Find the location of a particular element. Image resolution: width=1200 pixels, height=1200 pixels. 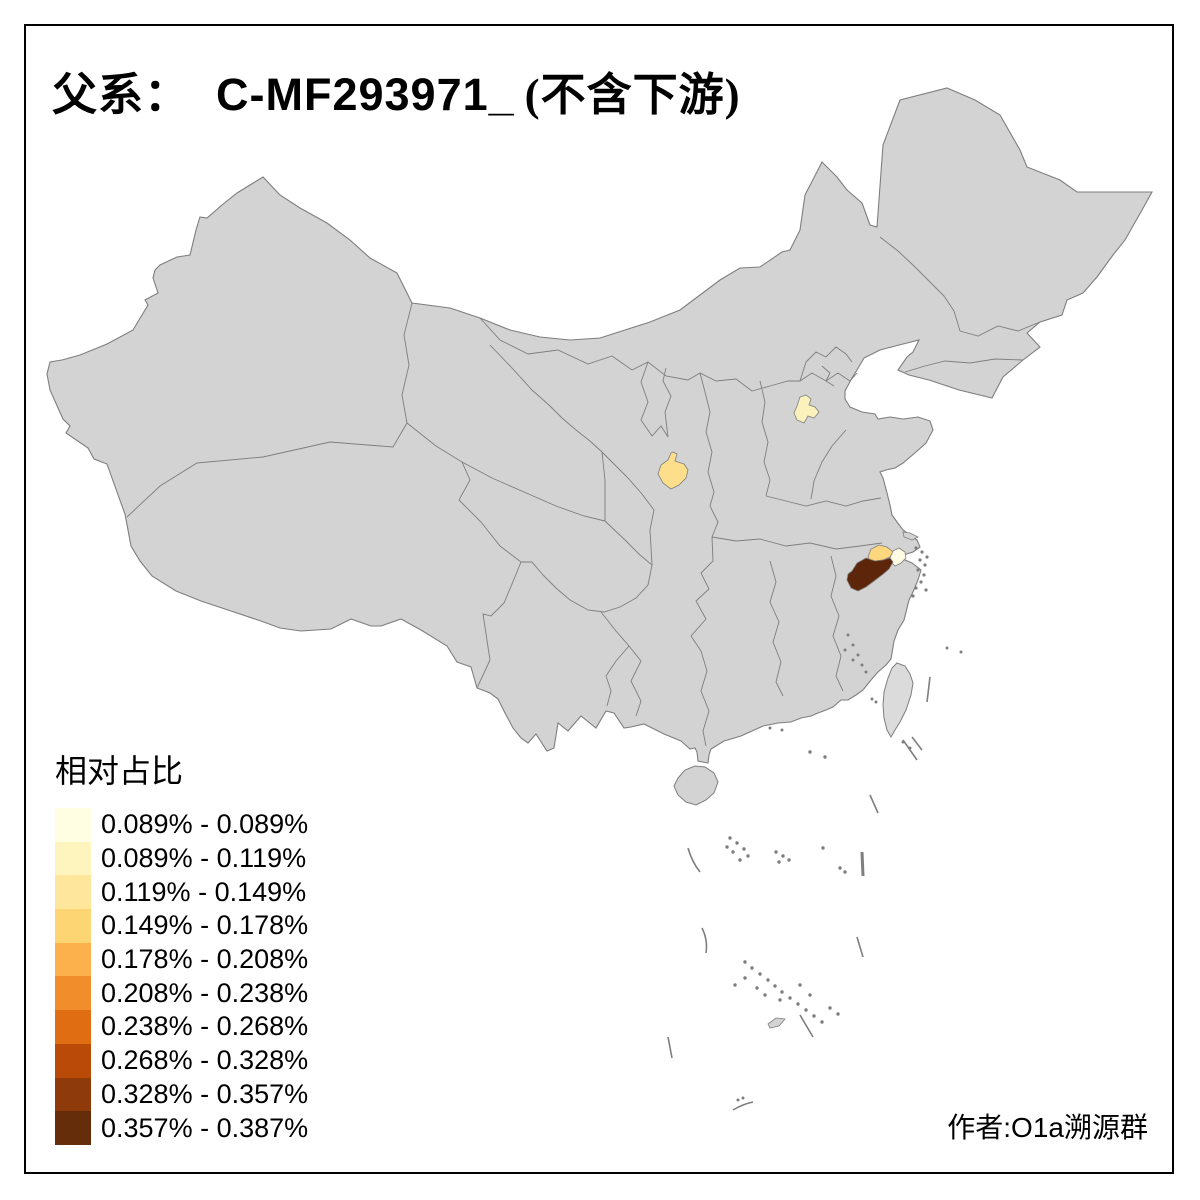

south-china-sea-islands is located at coordinates (844, 824).